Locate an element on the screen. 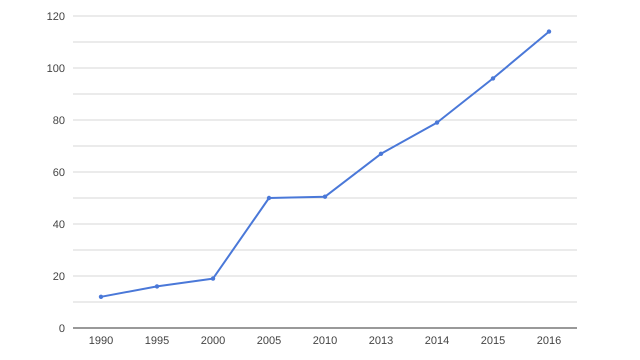  y-tick-label: 0 is located at coordinates (61, 328).